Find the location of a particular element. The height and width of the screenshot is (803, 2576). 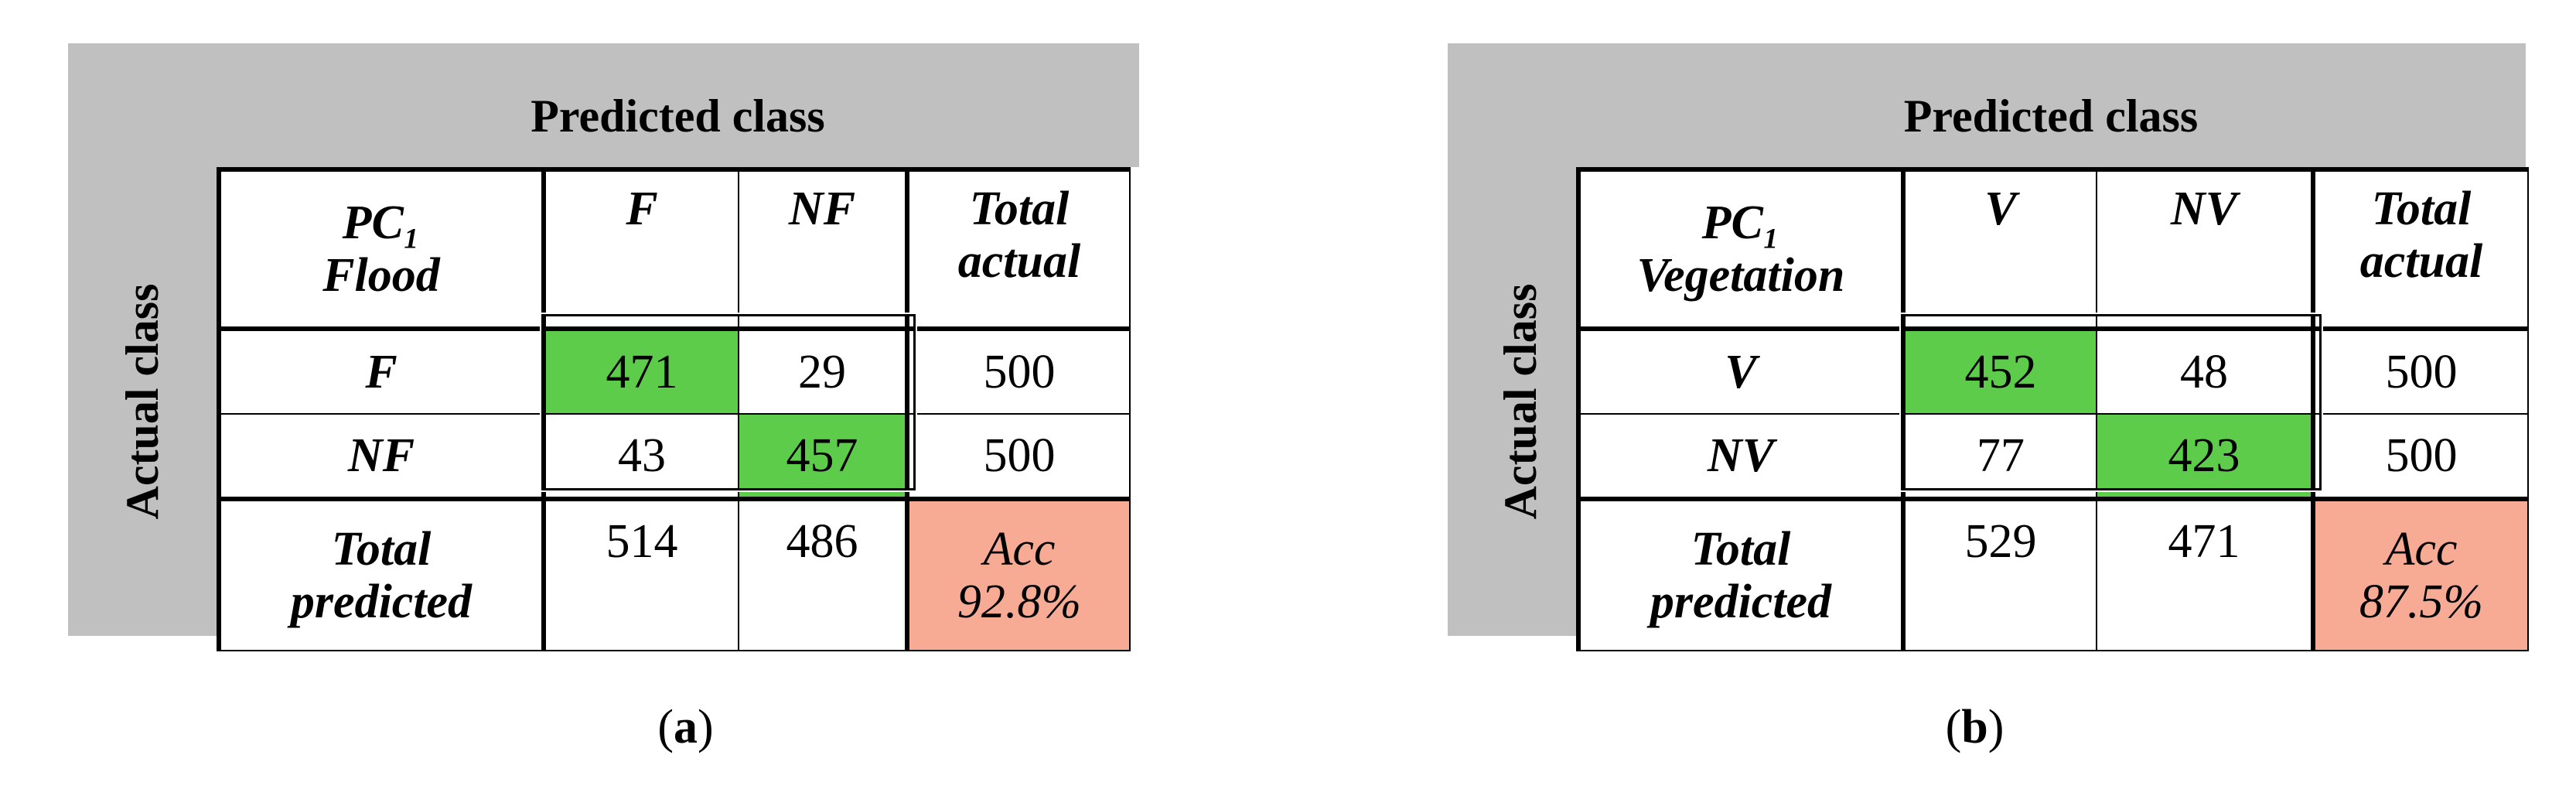

caption: (b) is located at coordinates (1975, 727).